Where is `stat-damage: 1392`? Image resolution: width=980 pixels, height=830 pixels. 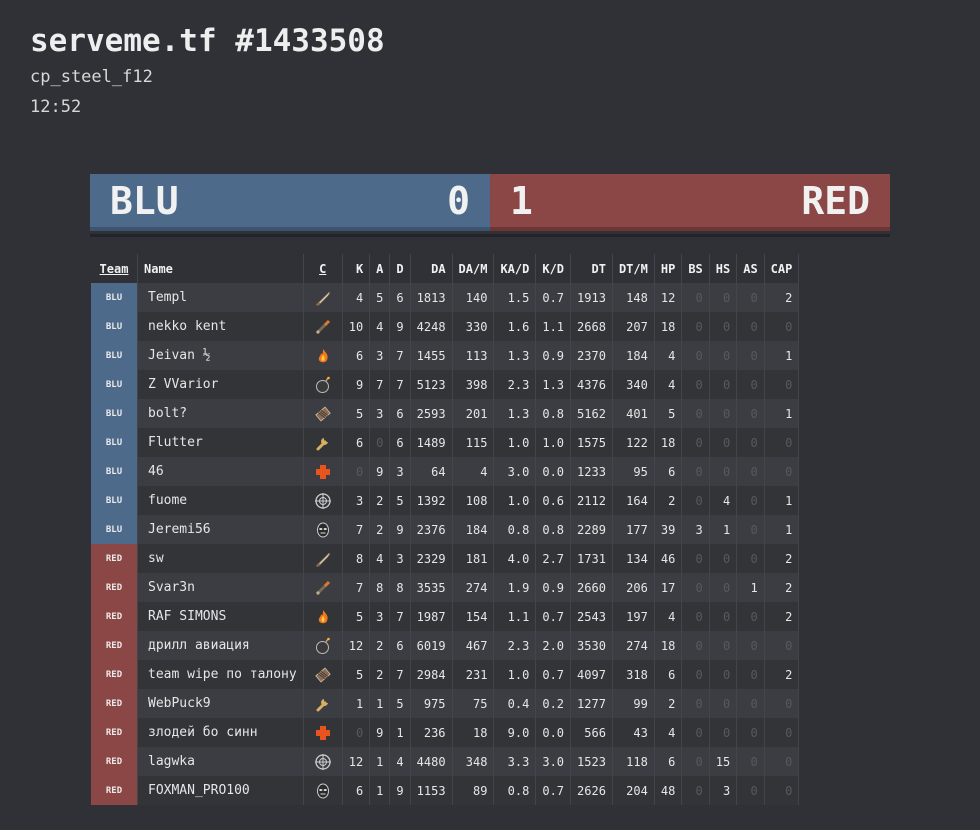 stat-damage: 1392 is located at coordinates (431, 500).